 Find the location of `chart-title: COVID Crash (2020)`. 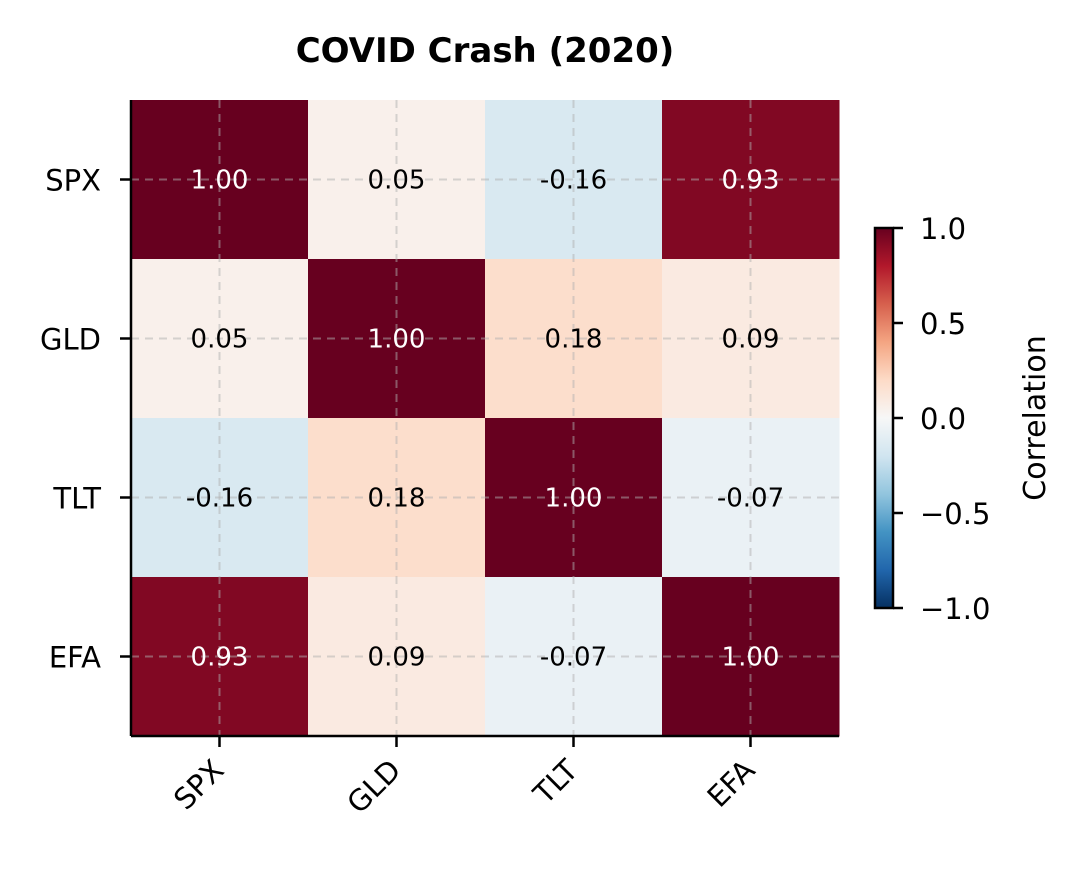

chart-title: COVID Crash (2020) is located at coordinates (485, 51).